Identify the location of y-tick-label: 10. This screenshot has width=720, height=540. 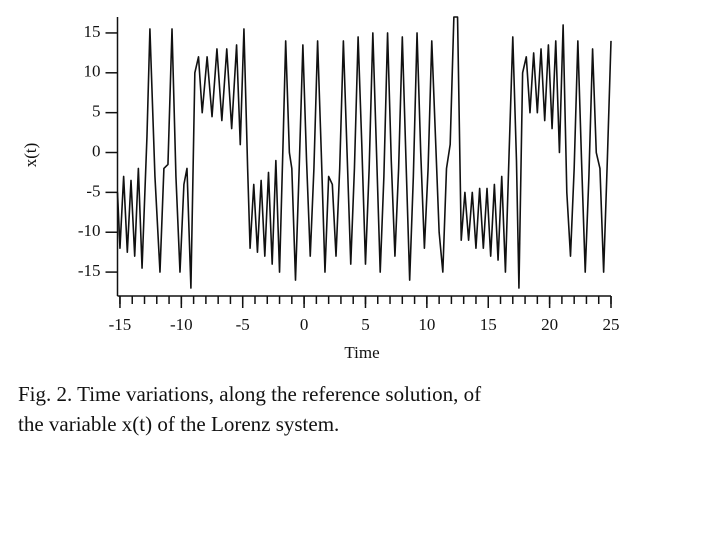
(92, 71).